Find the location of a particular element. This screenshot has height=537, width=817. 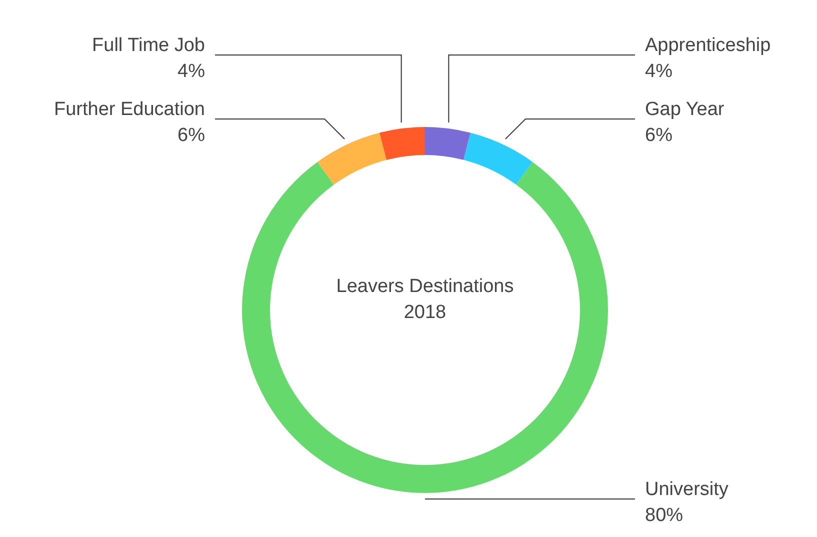

slice-label: Full Time Job is located at coordinates (148, 45).